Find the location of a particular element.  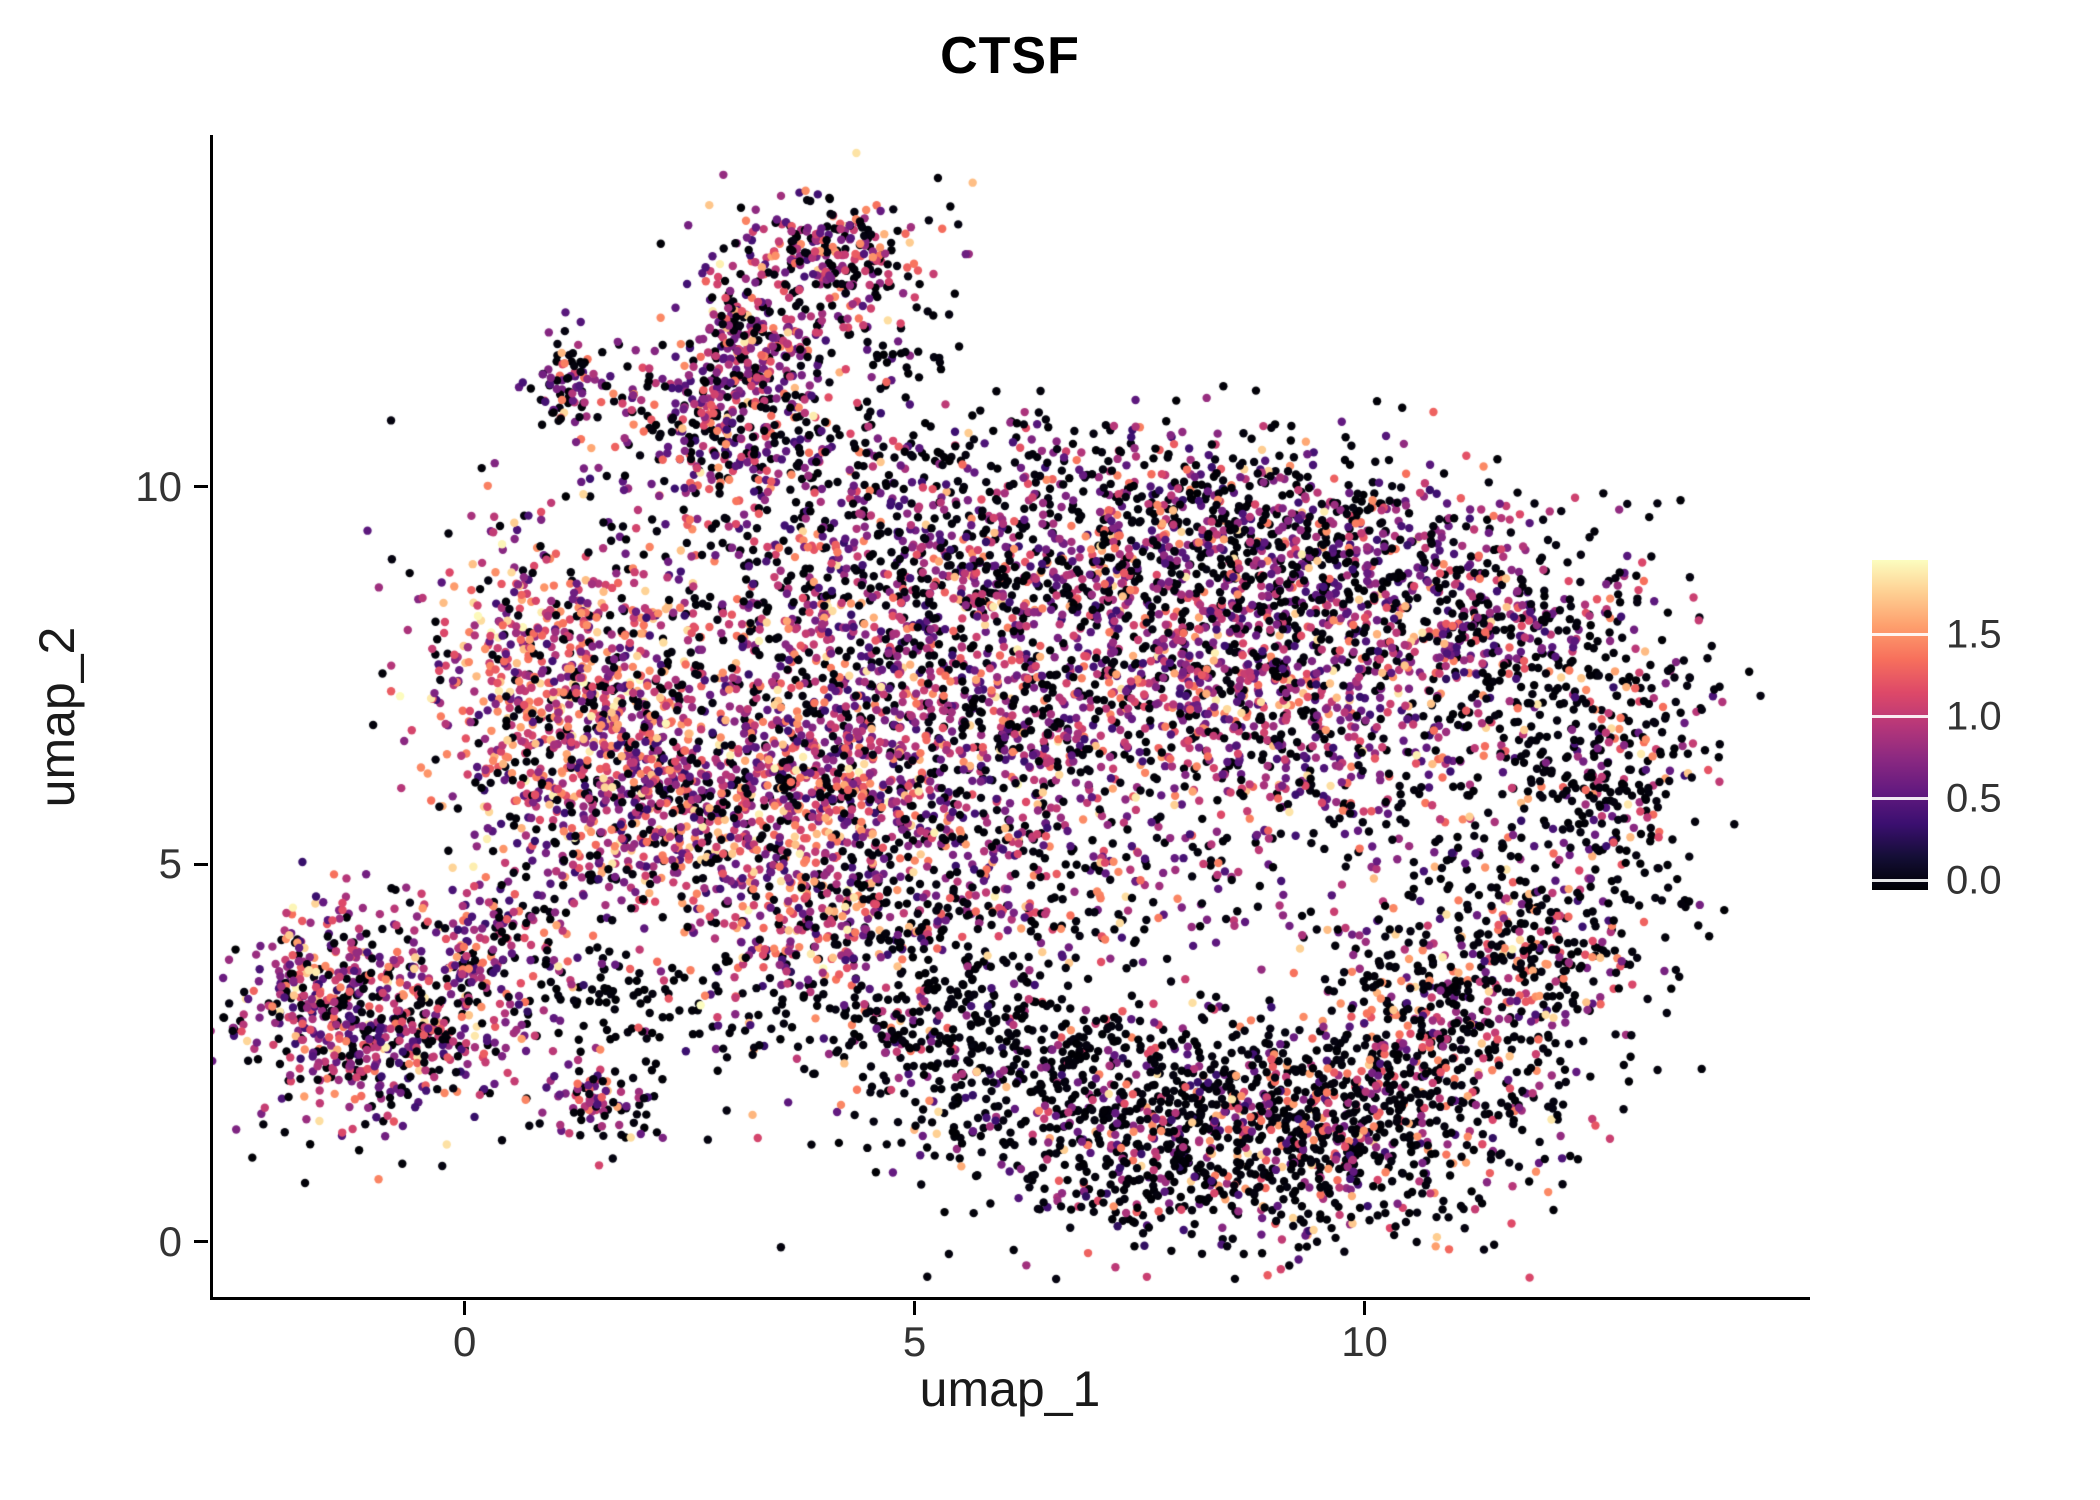

colorbar-tick-label: 0.0 is located at coordinates (1974, 880).